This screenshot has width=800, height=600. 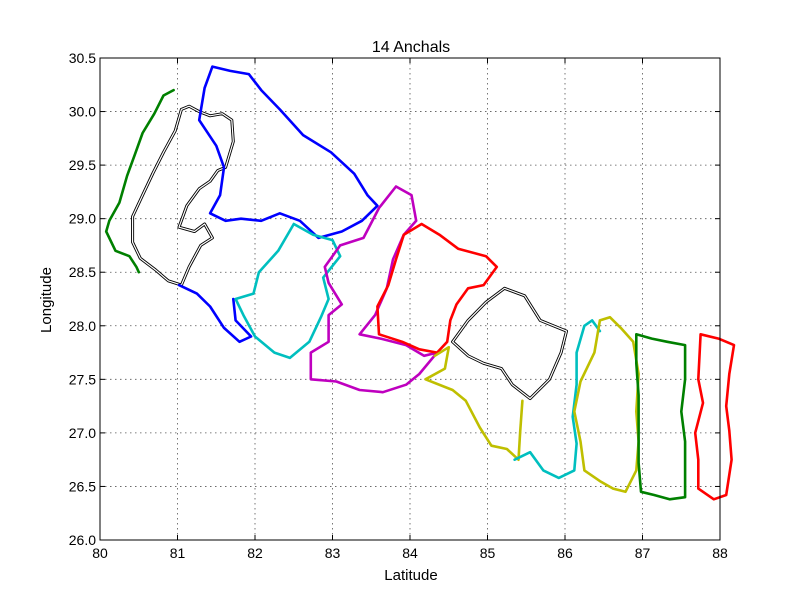 I want to click on y-tick-label: 28.5, so click(x=82, y=272).